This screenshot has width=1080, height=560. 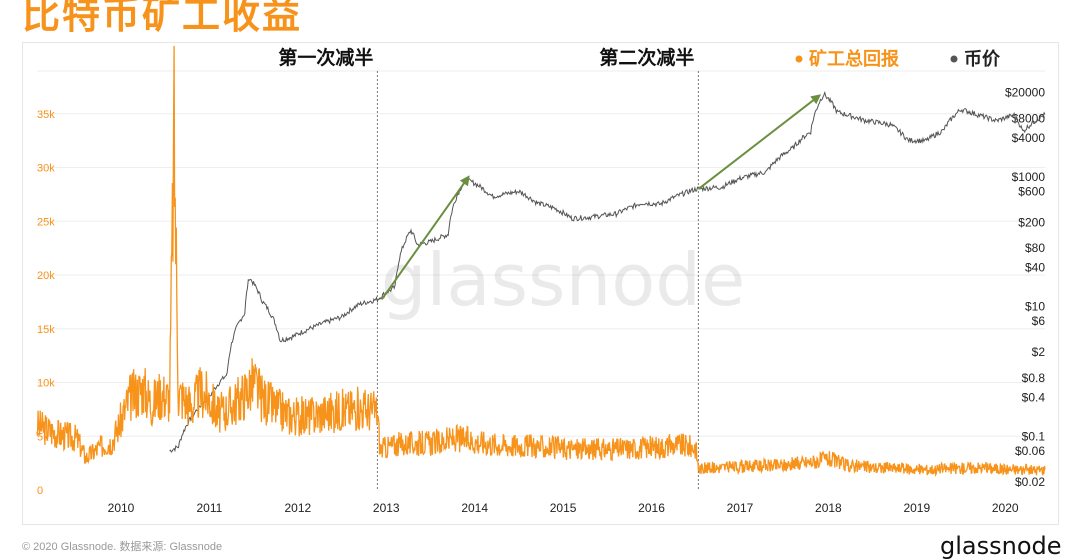 What do you see at coordinates (162, 18) in the screenshot?
I see `chart-title: 比特币矿工收益` at bounding box center [162, 18].